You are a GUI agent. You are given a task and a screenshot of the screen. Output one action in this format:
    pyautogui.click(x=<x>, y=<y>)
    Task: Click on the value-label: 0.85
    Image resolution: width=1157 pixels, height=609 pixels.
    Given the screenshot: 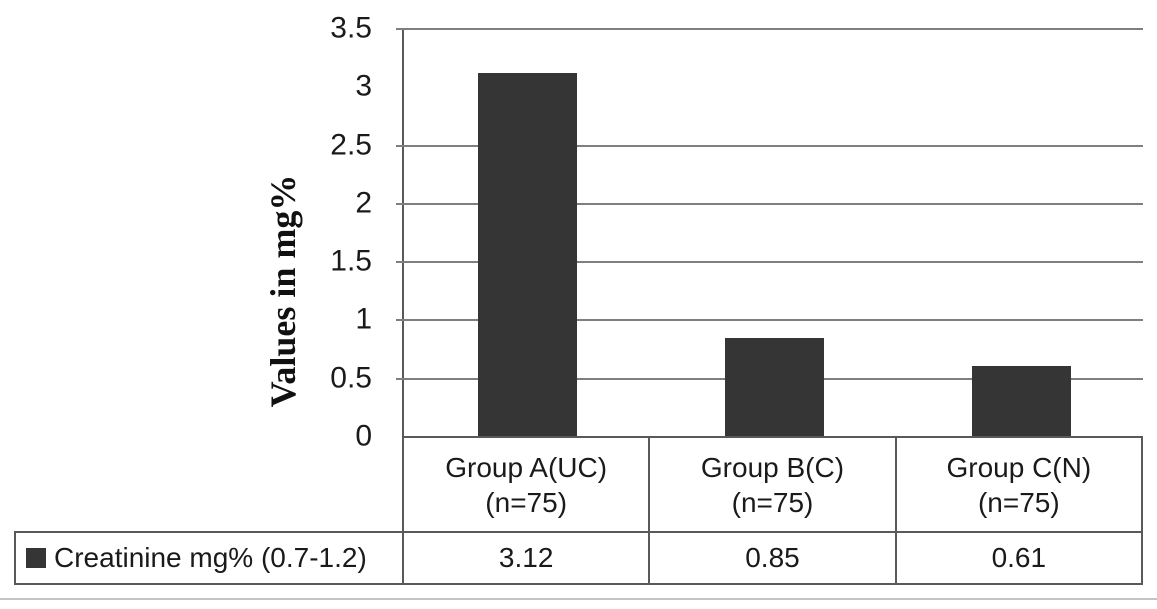 What is the action you would take?
    pyautogui.click(x=772, y=557)
    